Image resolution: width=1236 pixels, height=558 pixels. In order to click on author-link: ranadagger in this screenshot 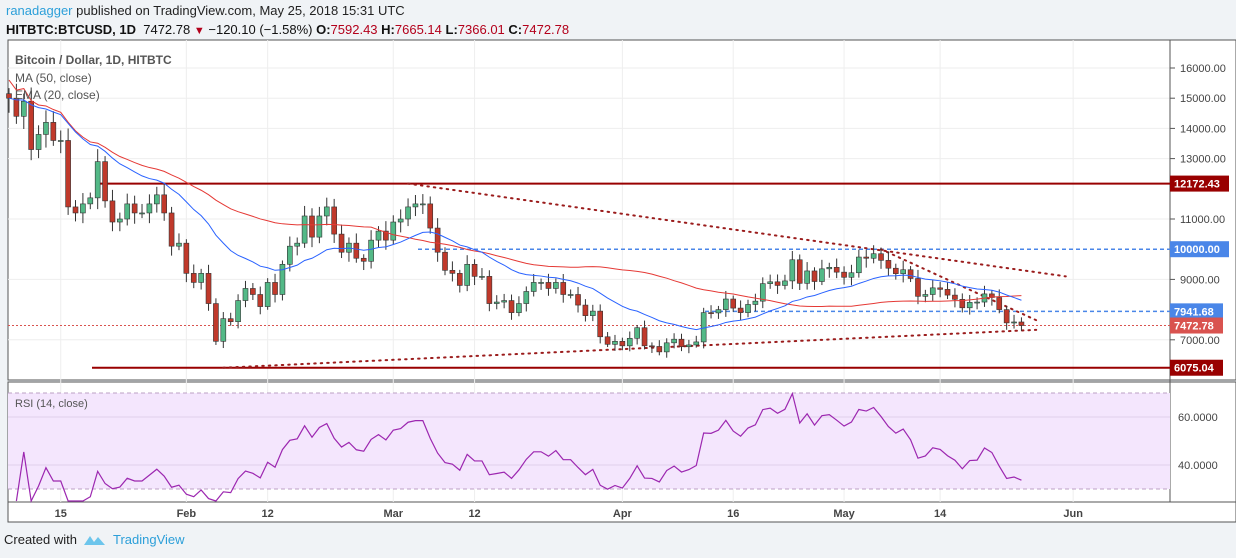, I will do `click(39, 10)`.